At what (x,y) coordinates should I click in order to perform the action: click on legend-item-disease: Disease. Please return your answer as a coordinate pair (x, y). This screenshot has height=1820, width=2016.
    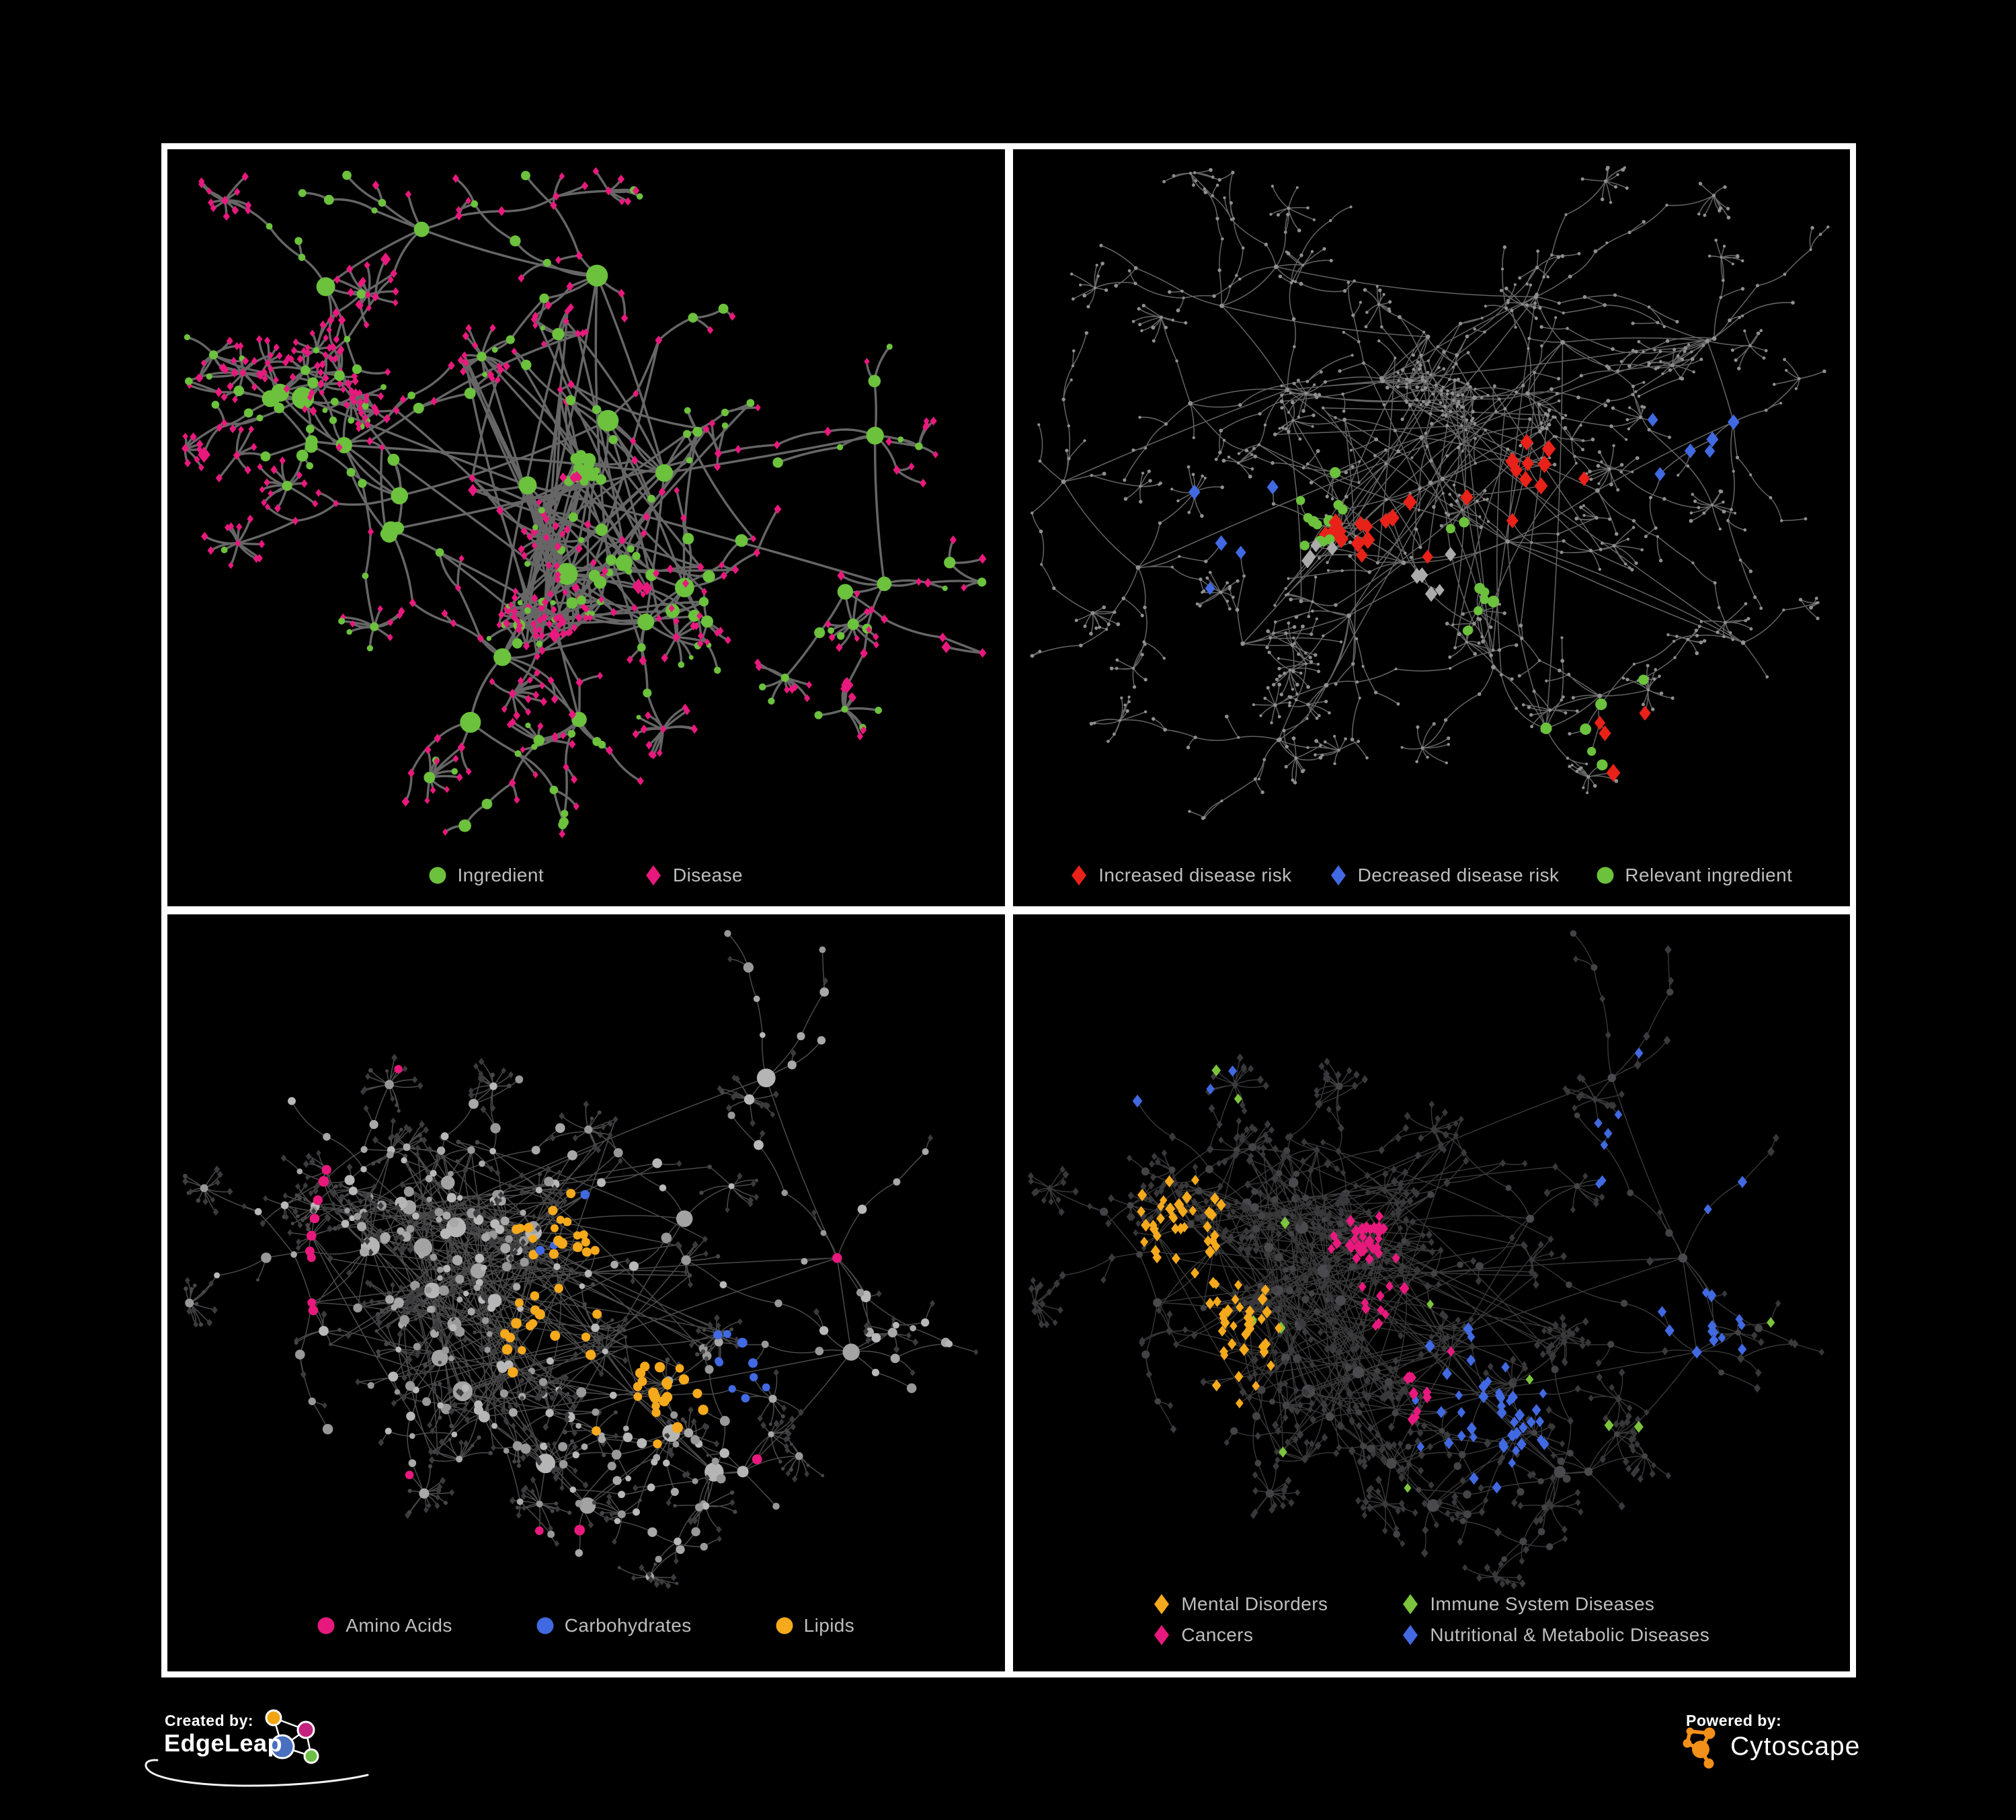
    Looking at the image, I should click on (694, 875).